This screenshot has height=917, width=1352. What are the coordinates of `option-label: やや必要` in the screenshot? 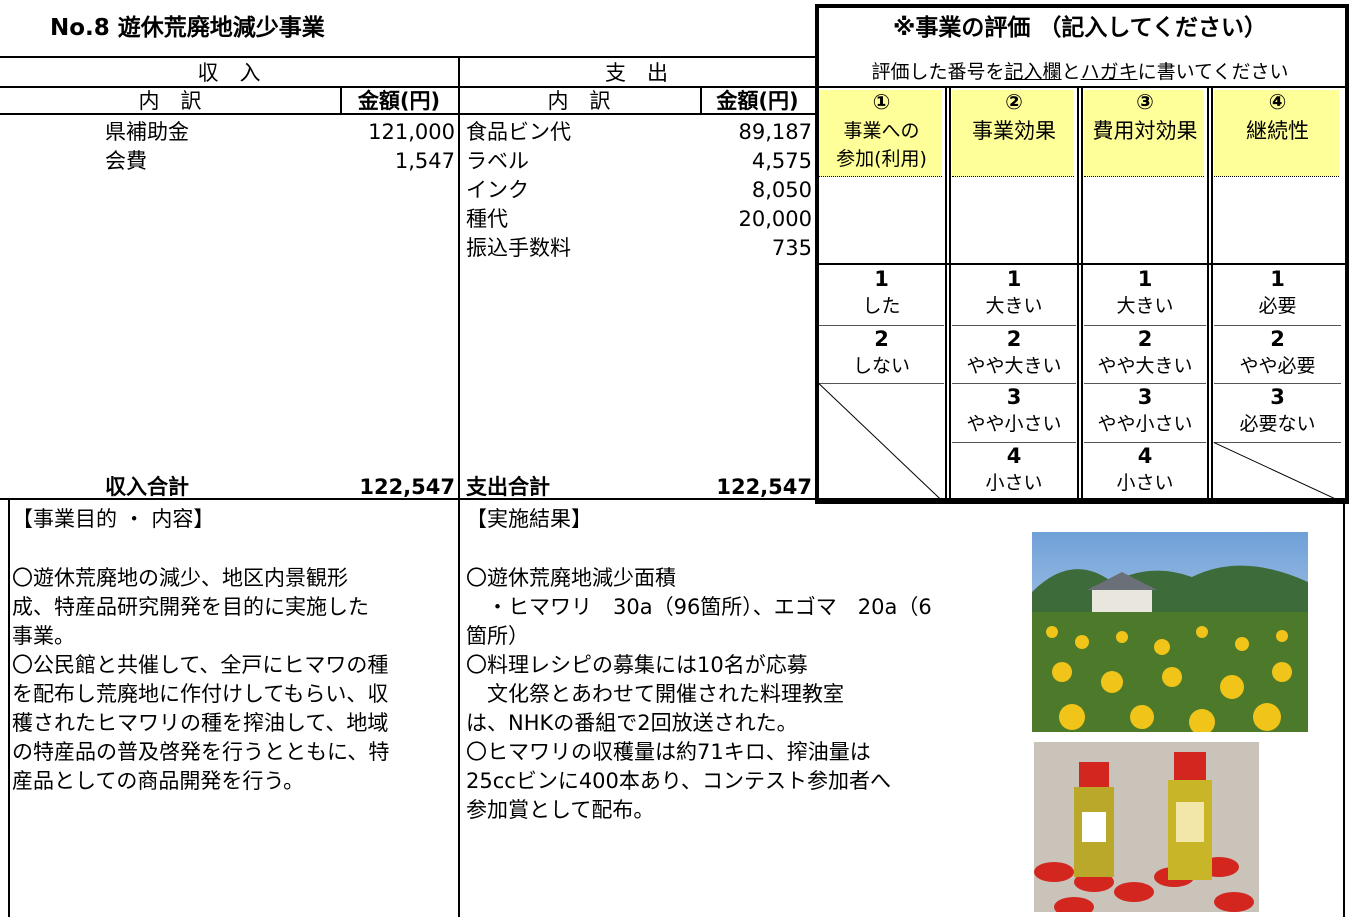 It's located at (1277, 366).